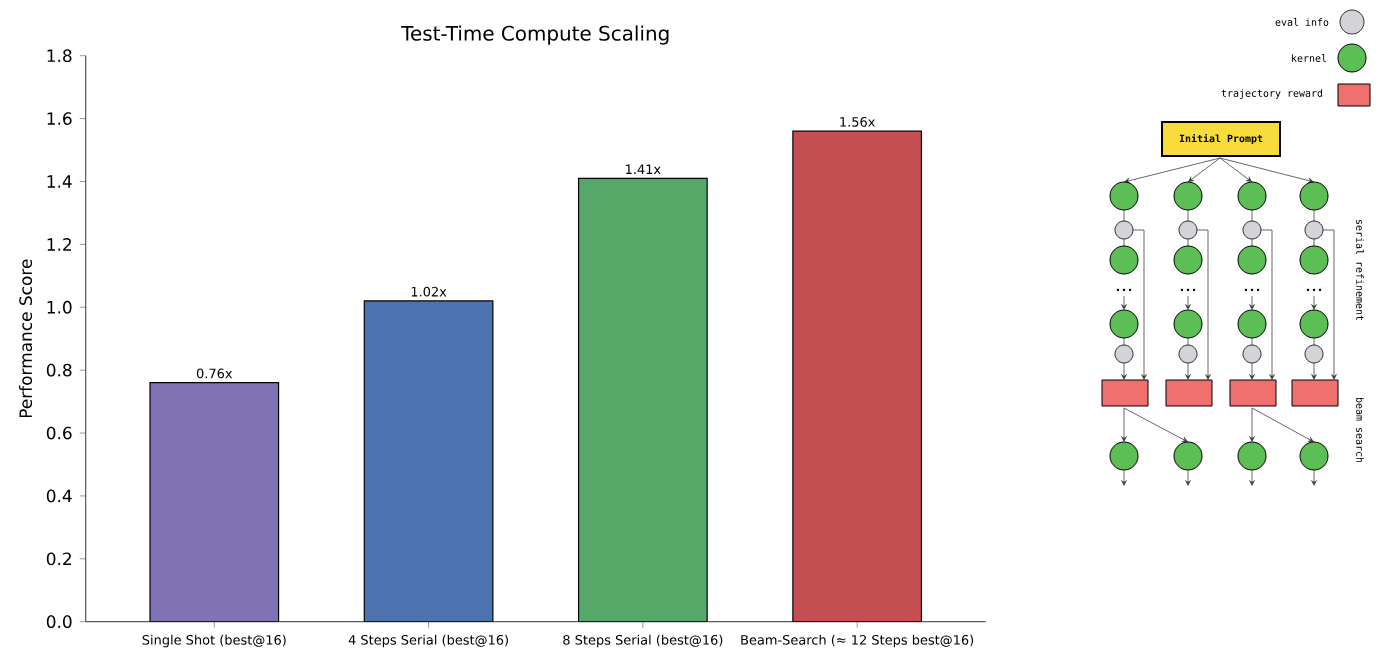  What do you see at coordinates (59, 433) in the screenshot?
I see `y-tick-label: 0.6` at bounding box center [59, 433].